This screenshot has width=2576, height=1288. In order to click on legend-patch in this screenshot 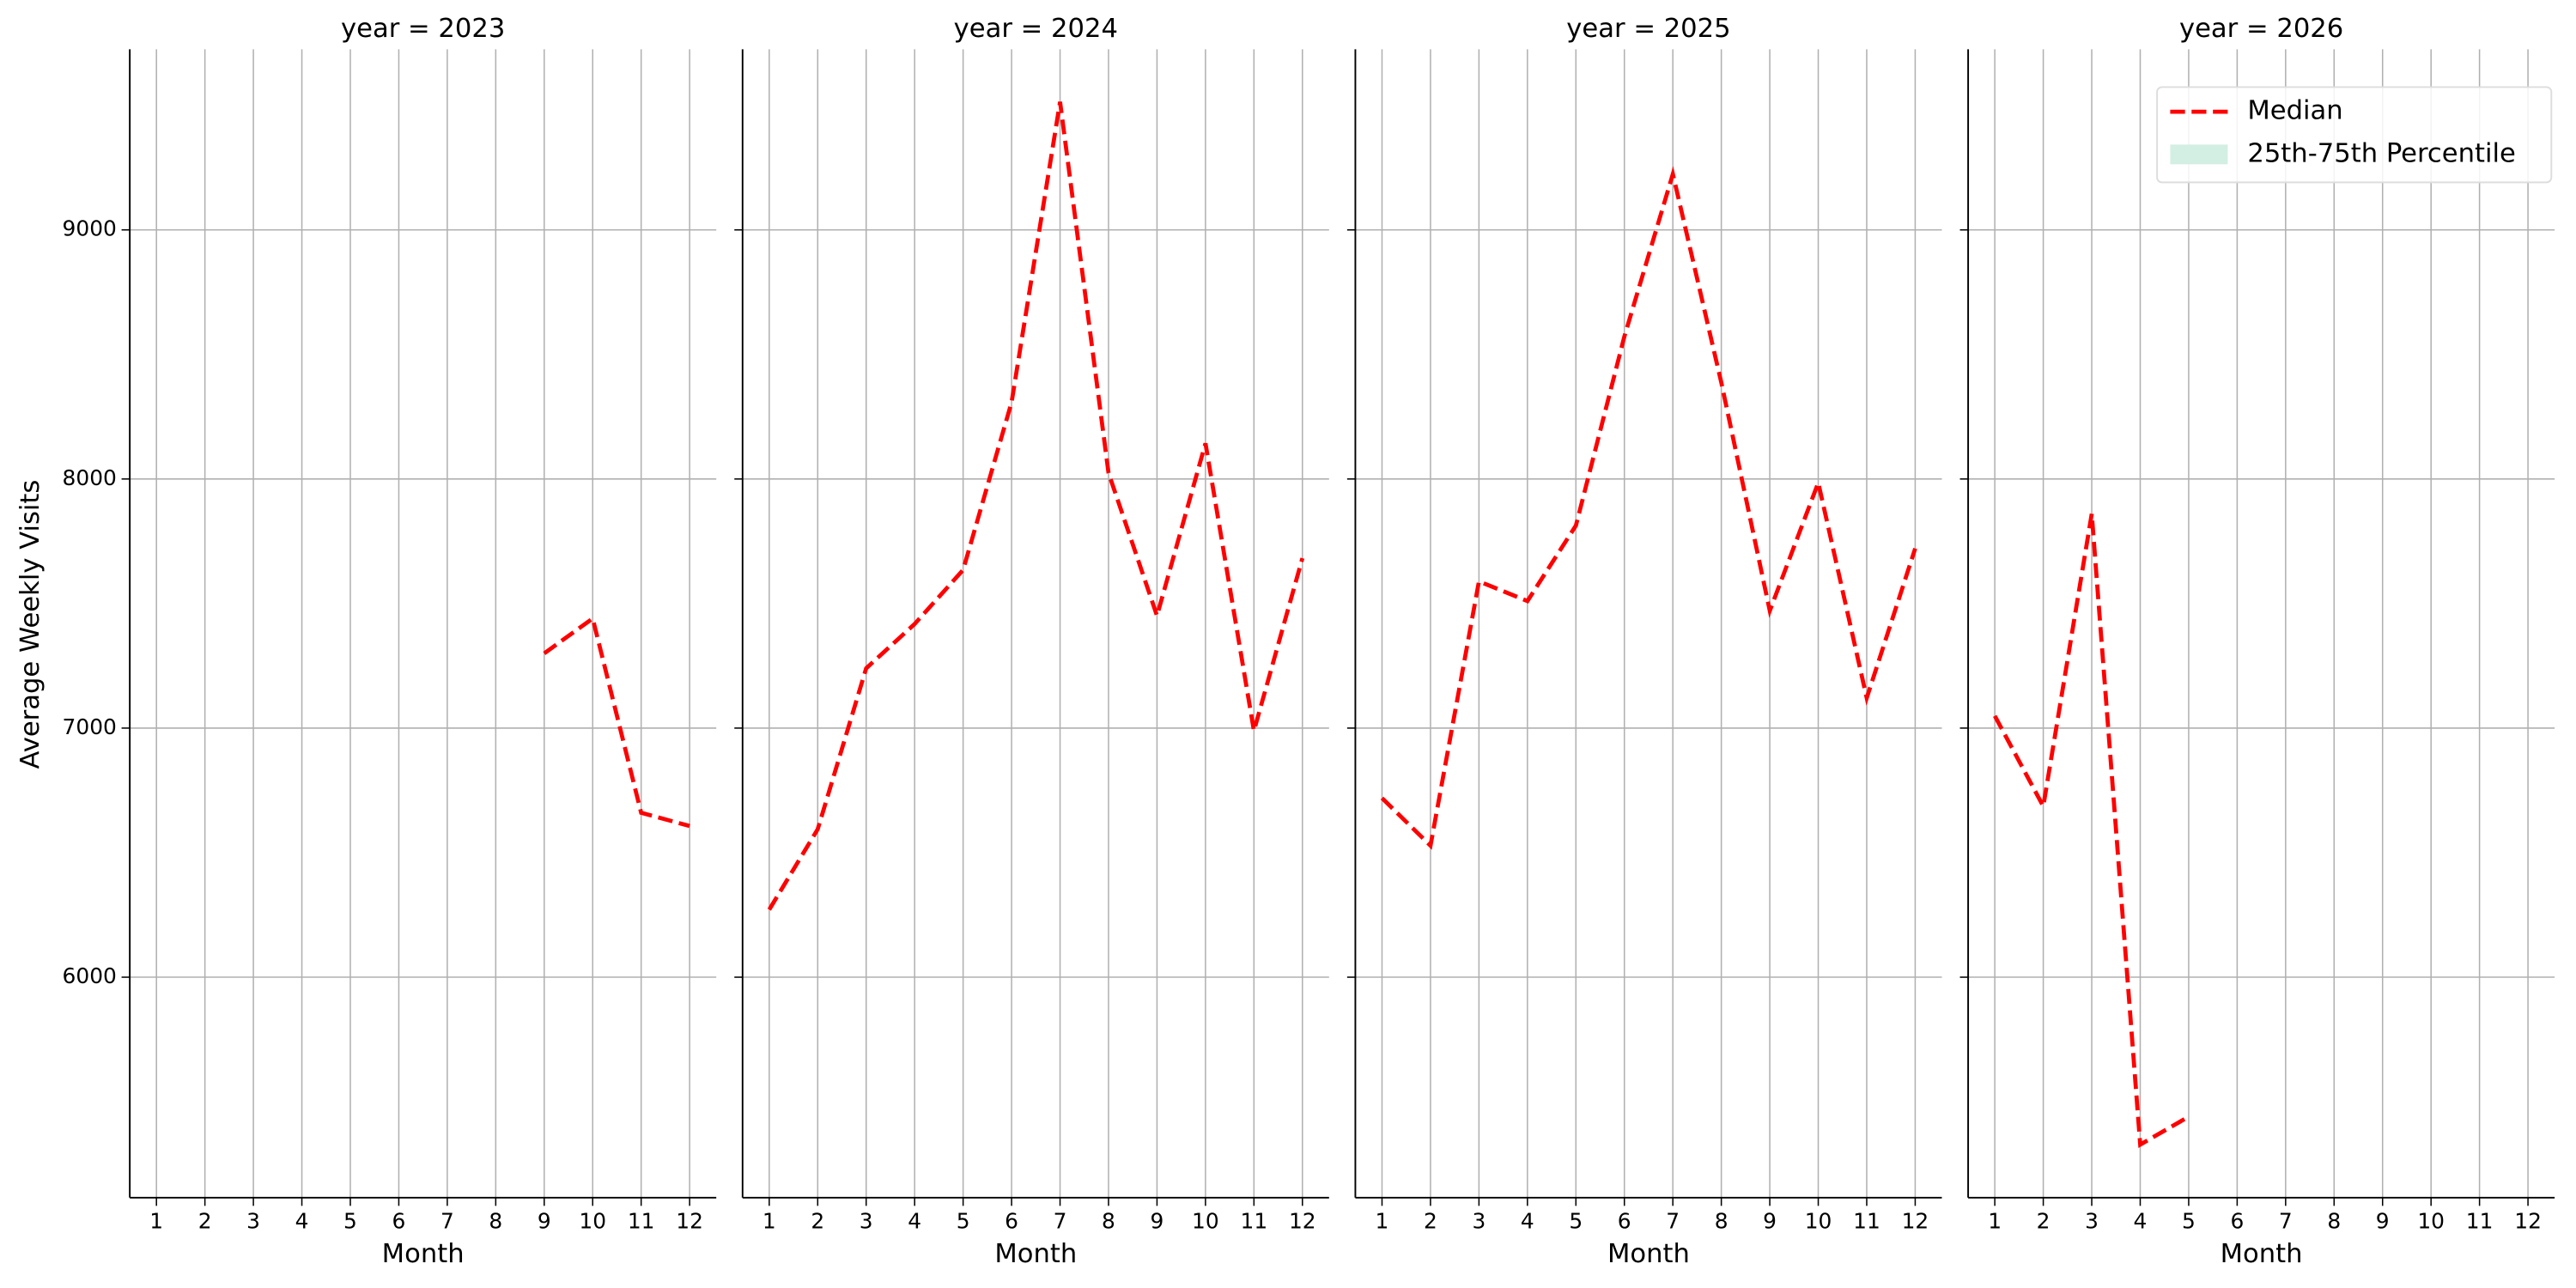, I will do `click(2199, 154)`.